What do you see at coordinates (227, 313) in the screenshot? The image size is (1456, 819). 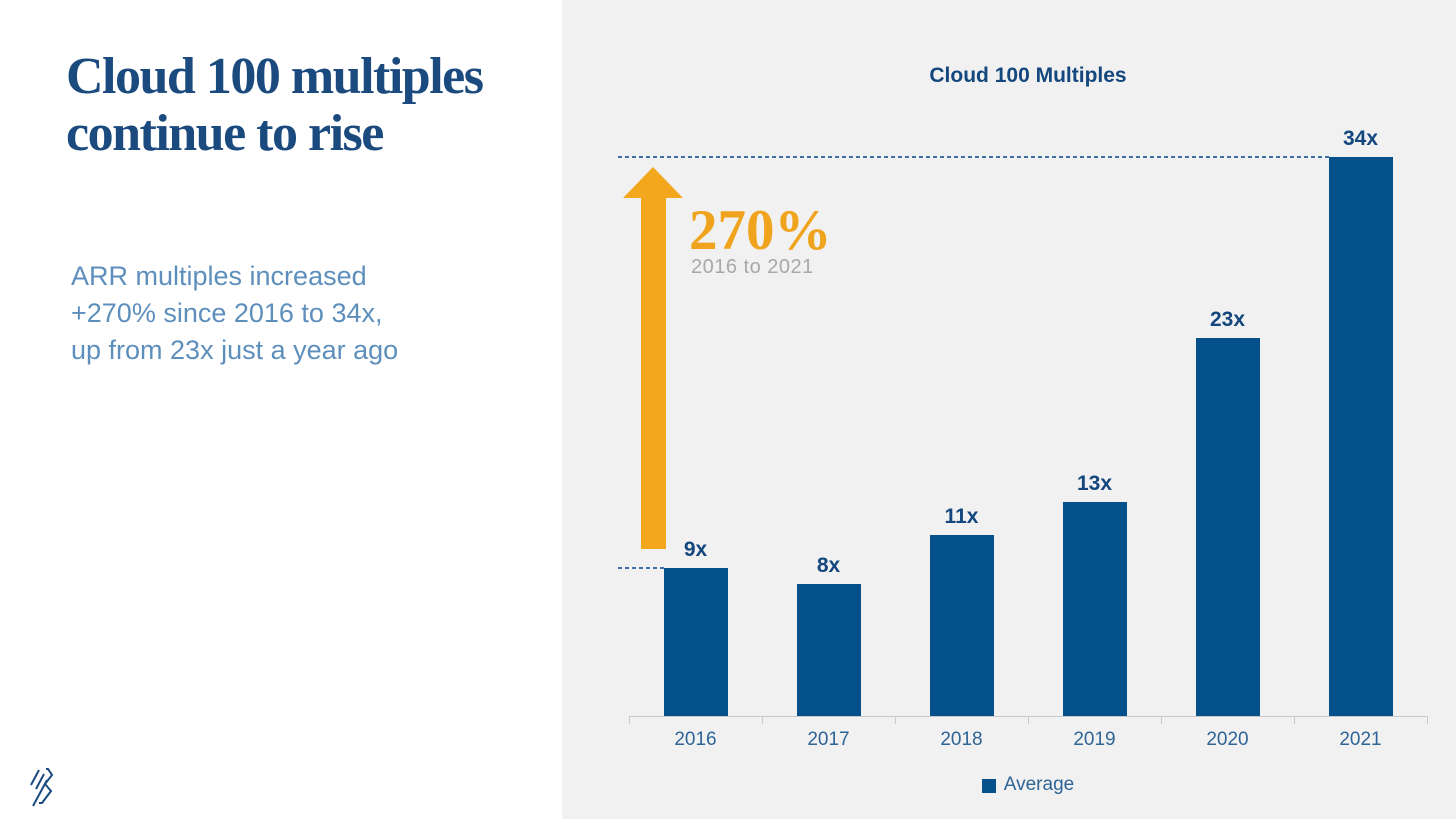 I see `slide-subtitle-line2: +270% since 2016 to 34x,` at bounding box center [227, 313].